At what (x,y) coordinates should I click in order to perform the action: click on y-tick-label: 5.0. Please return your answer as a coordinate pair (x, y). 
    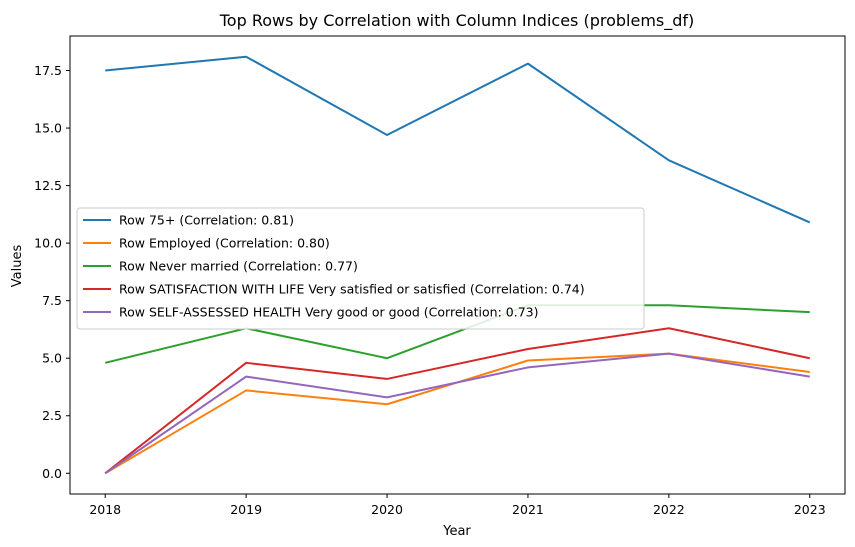
    Looking at the image, I should click on (52, 358).